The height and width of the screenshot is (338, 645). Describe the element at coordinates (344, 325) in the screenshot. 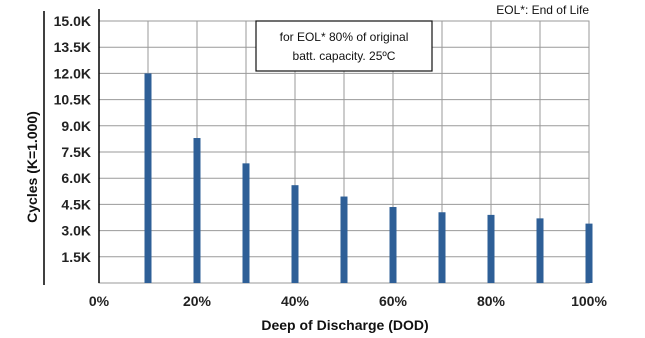

I see `x-axis-title: Deep of Discharge (DOD)` at that location.